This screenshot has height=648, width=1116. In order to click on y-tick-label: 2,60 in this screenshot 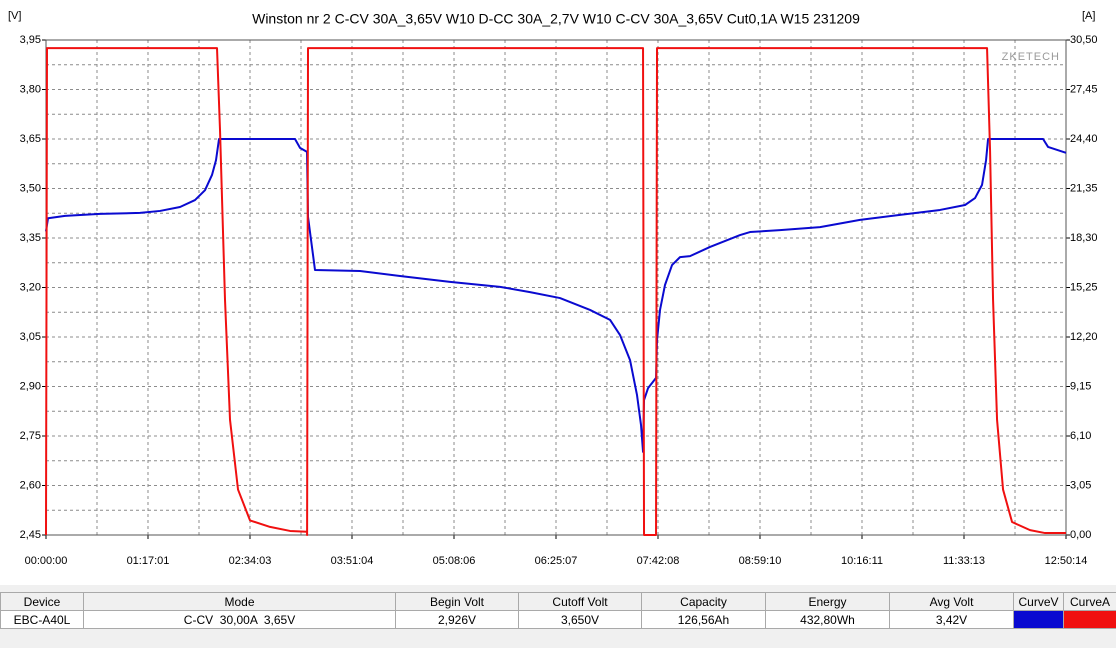, I will do `click(30, 485)`.